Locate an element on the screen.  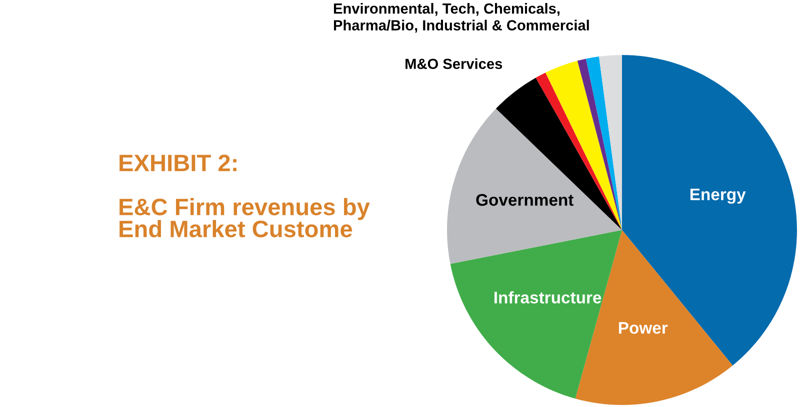
slice-label: Infrastructure is located at coordinates (548, 297).